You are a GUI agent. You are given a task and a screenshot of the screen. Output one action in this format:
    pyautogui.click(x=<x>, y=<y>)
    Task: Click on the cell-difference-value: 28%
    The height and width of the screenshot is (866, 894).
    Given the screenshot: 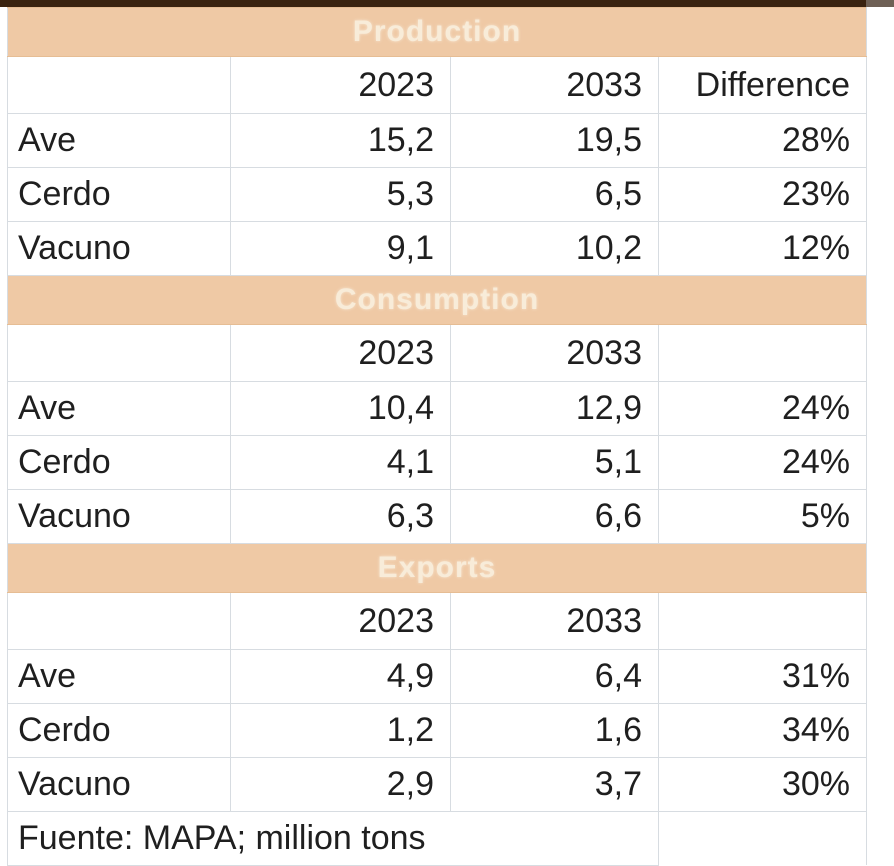 What is the action you would take?
    pyautogui.click(x=762, y=140)
    